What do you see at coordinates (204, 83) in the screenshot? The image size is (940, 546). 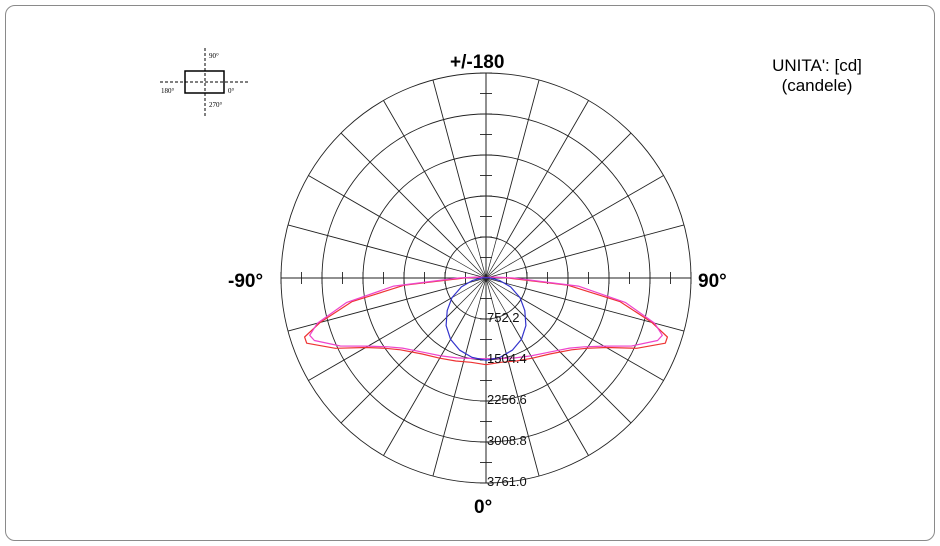 I see `orientation-inset: 90° 180° 0° 270°` at bounding box center [204, 83].